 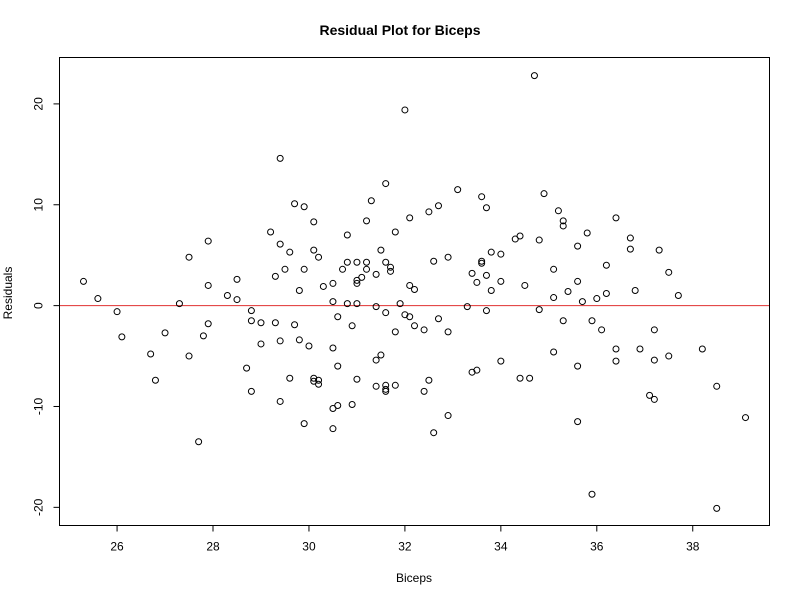 I want to click on x-tick-label: 38, so click(x=693, y=547).